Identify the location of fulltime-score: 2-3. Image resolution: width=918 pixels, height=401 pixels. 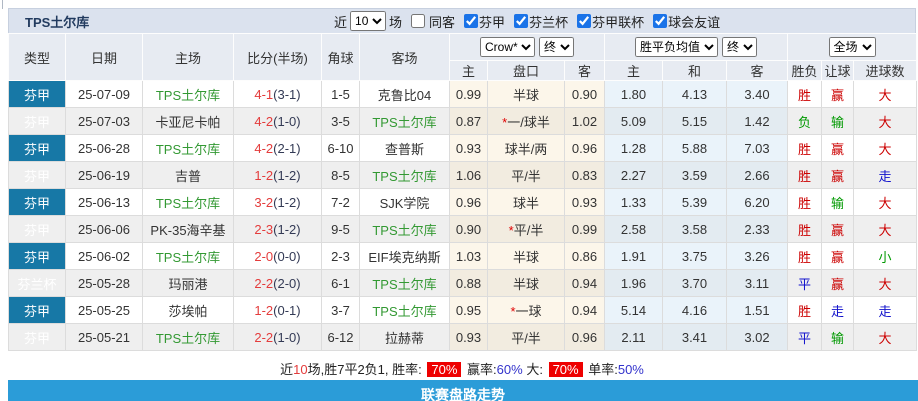
(264, 229).